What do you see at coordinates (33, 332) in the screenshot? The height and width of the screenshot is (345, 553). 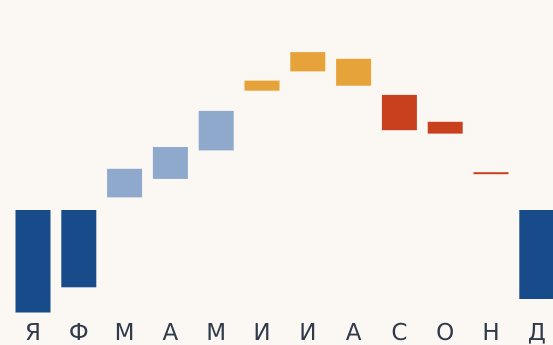 I see `x-tick-label: Я` at bounding box center [33, 332].